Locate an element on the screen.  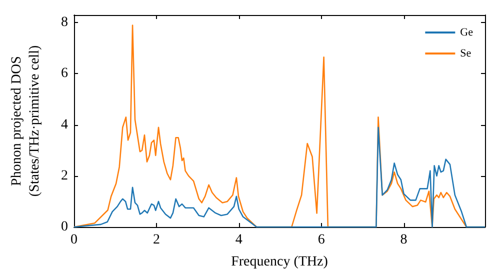
x-tick-label: 6 is located at coordinates (321, 240).